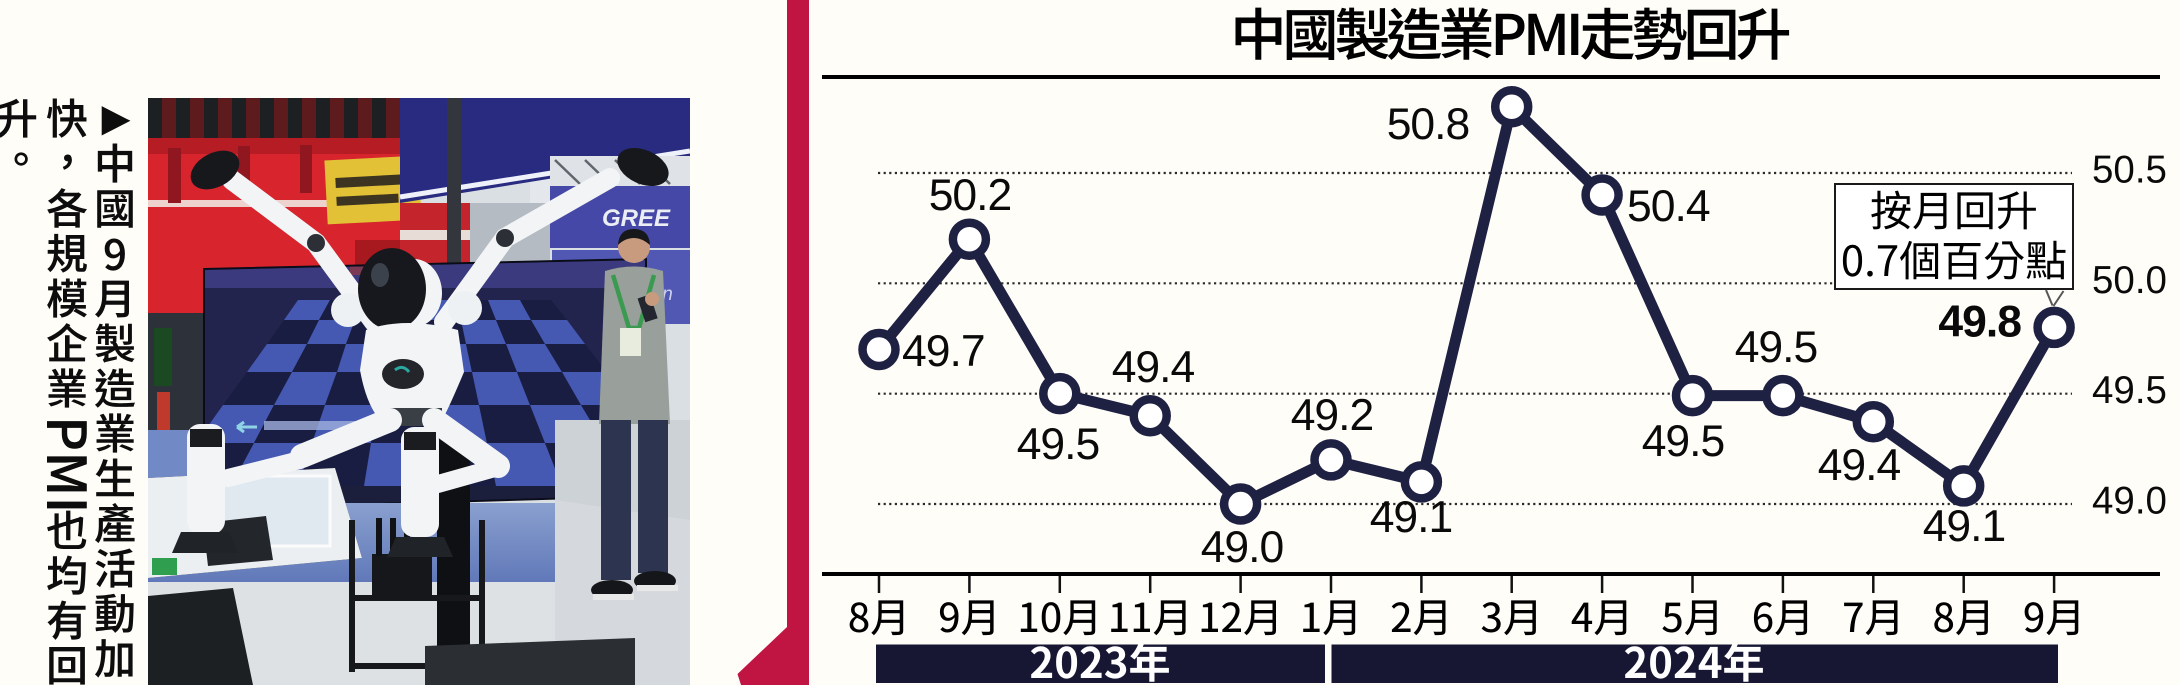  What do you see at coordinates (1668, 206) in the screenshot?
I see `svg-text: 50.4` at bounding box center [1668, 206].